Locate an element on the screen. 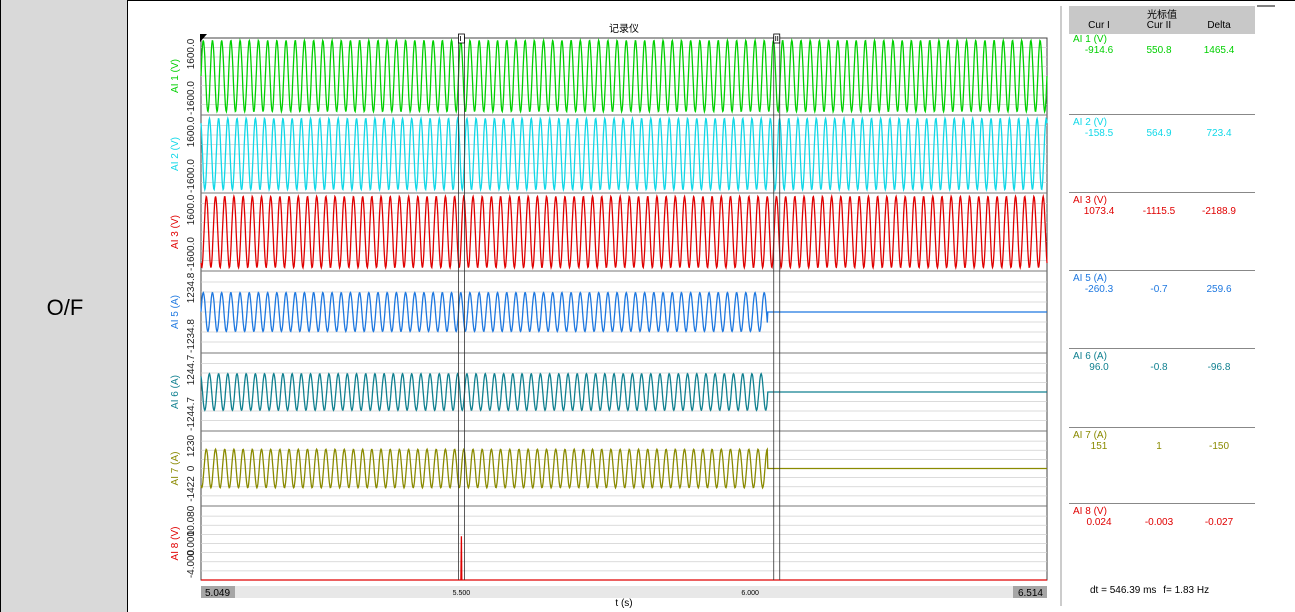  cursor-row-name: AI 1 (V) is located at coordinates (1090, 39).